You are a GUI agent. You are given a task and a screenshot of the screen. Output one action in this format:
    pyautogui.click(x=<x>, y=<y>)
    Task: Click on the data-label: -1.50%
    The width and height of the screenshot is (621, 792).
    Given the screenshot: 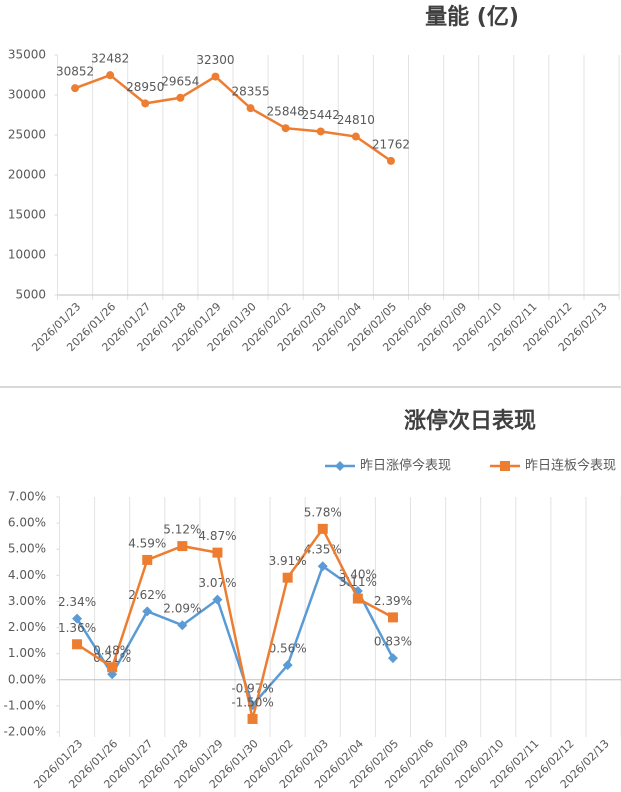 What is the action you would take?
    pyautogui.click(x=252, y=702)
    